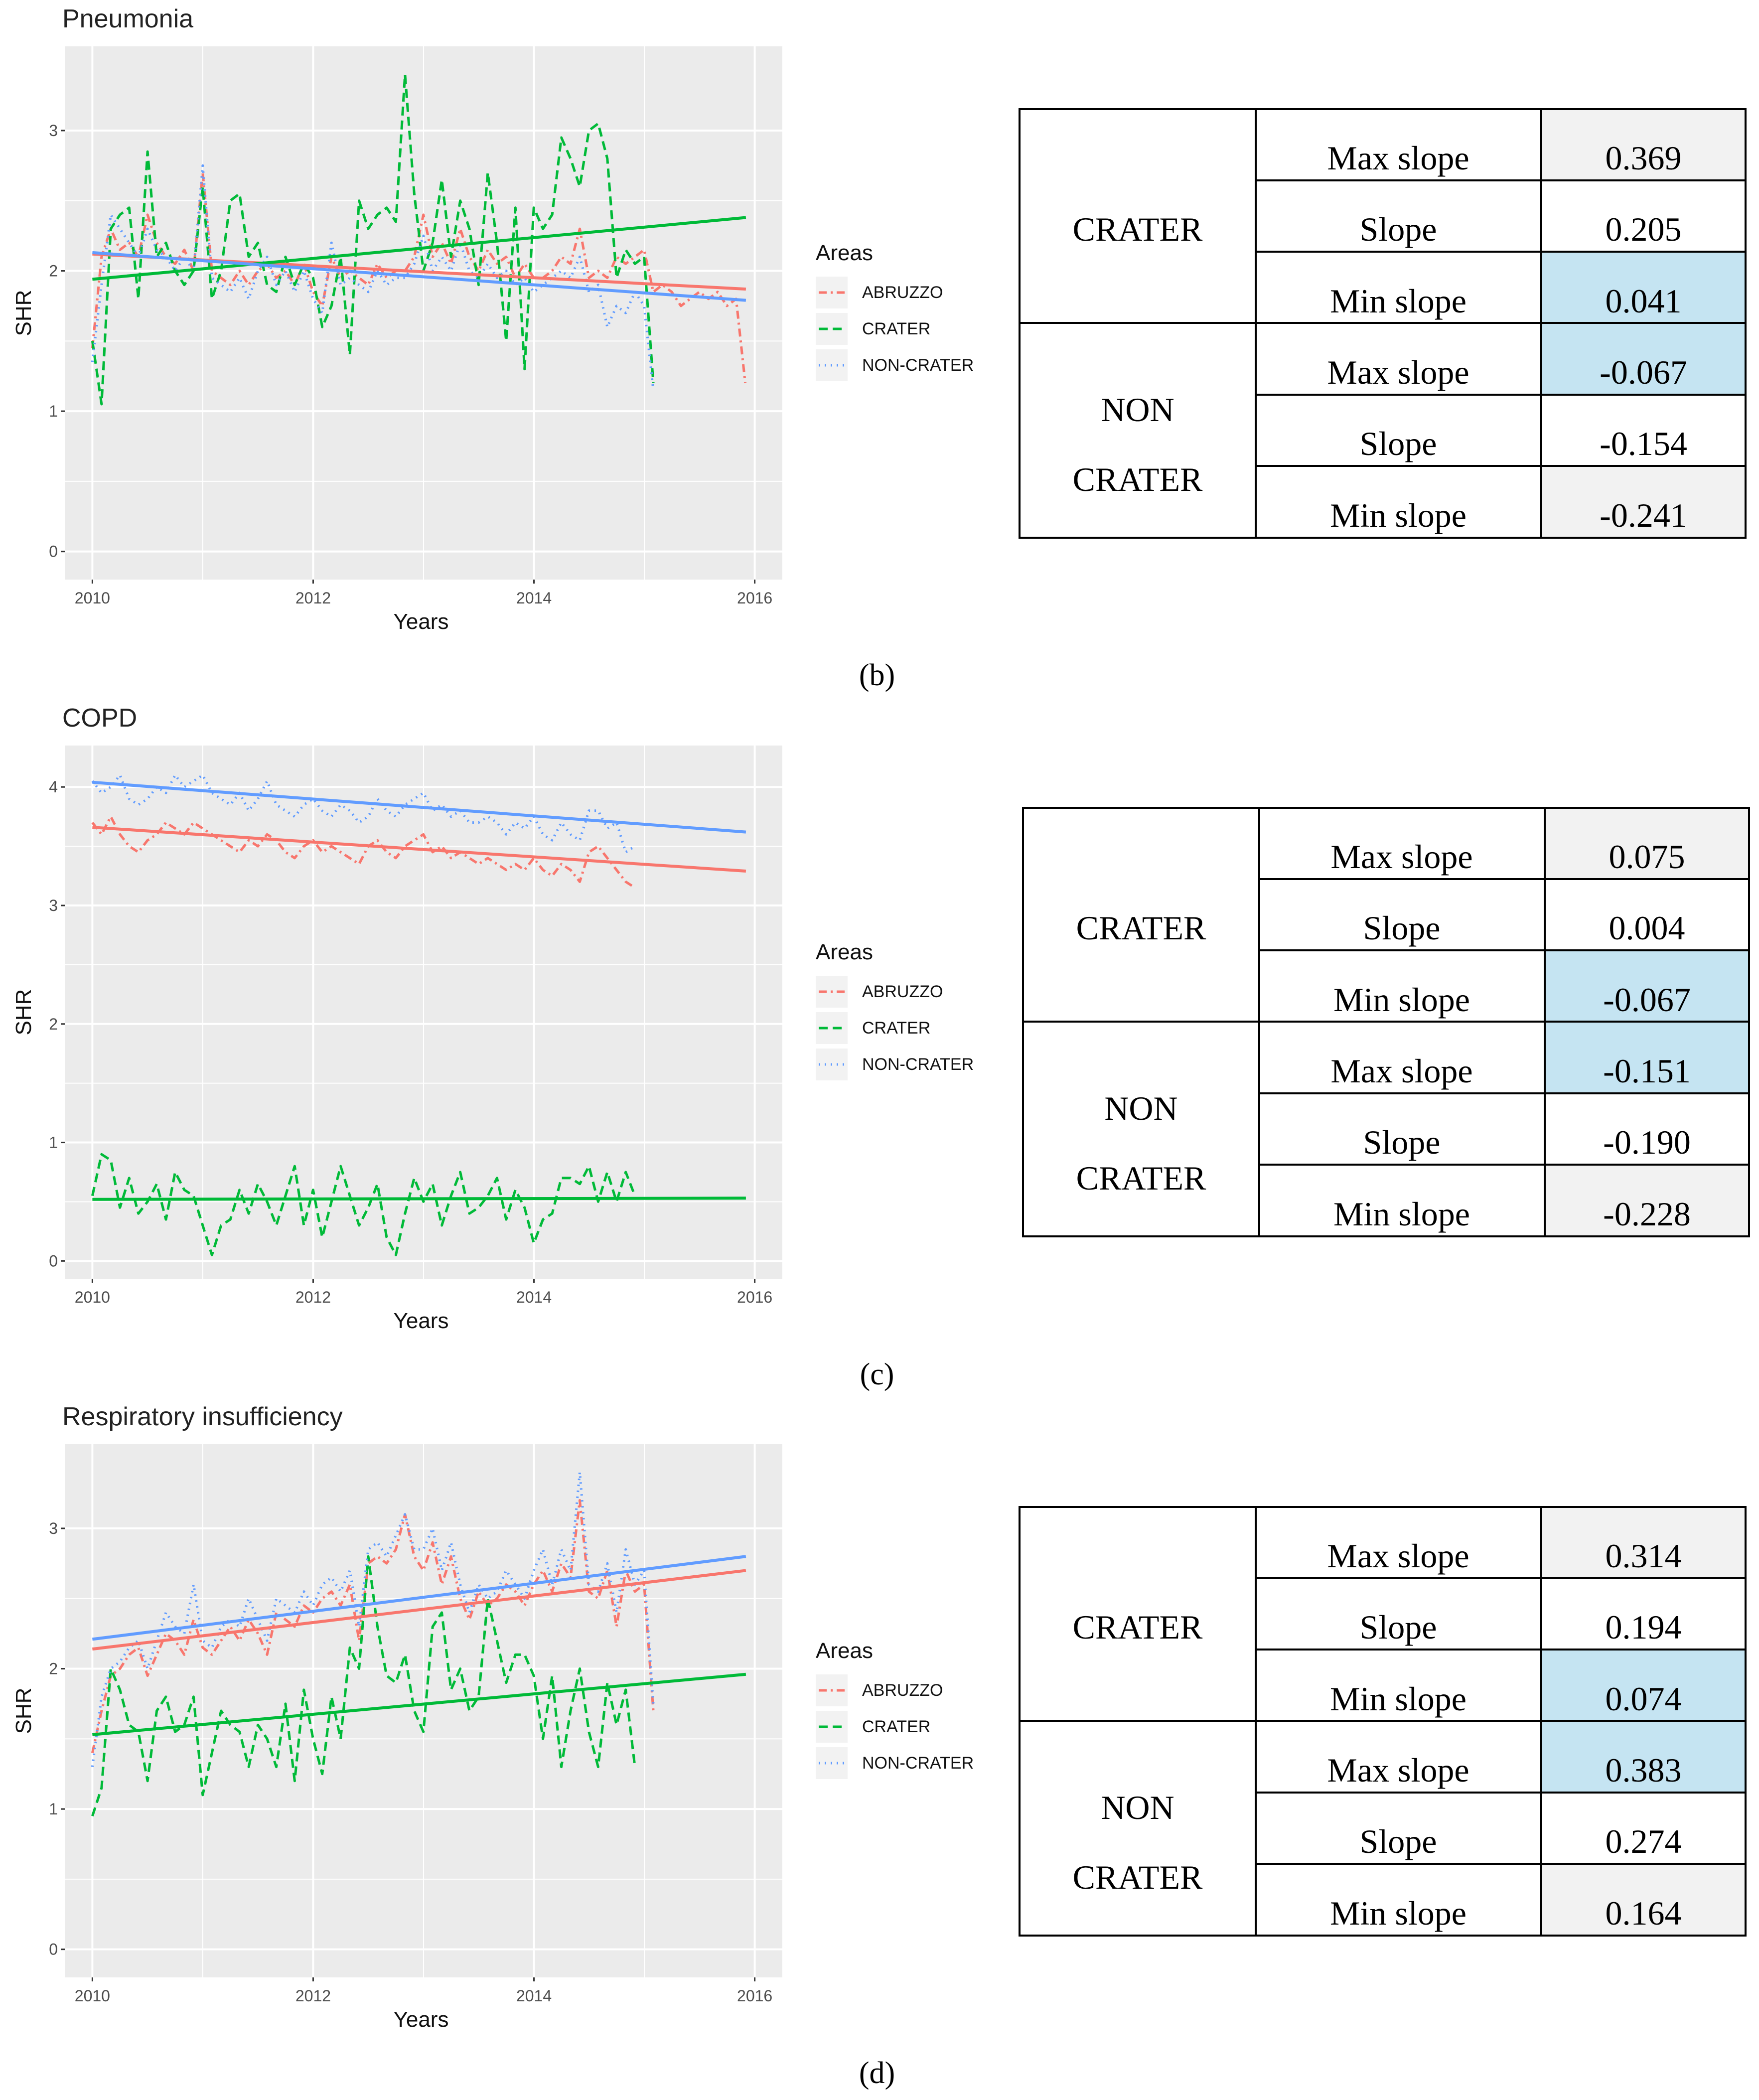 The image size is (1759, 2100). Describe the element at coordinates (373, 239) in the screenshot. I see `series-line-crater` at that location.